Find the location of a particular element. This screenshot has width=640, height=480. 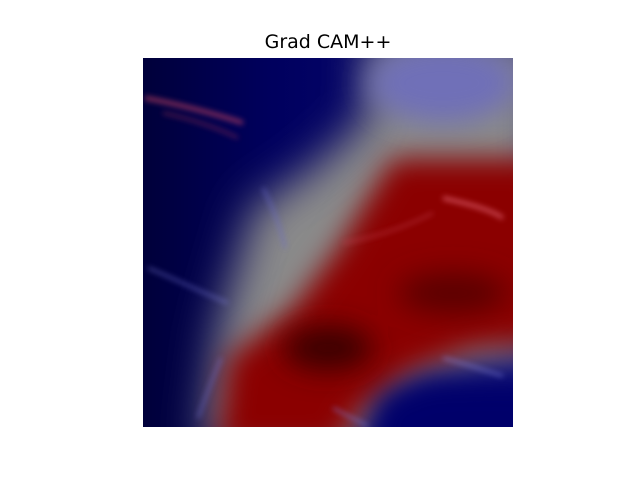

activation-peaks is located at coordinates (395, 321).